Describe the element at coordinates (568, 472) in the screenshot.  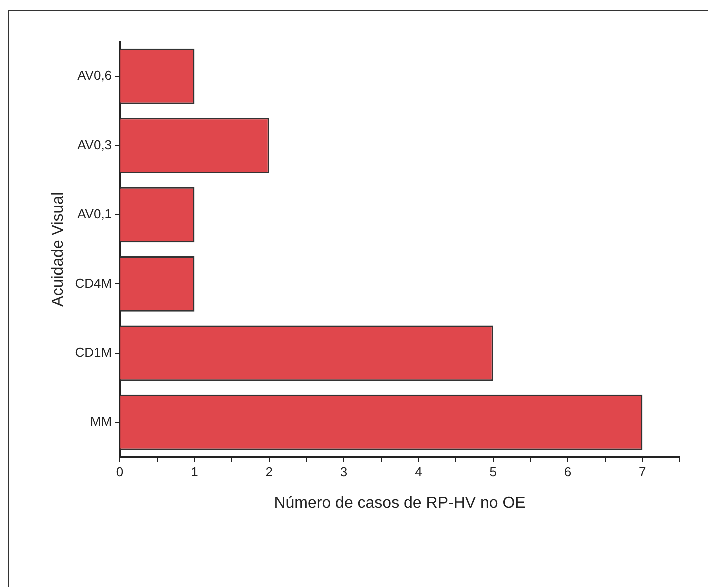
I see `x-tick-label: 6` at that location.